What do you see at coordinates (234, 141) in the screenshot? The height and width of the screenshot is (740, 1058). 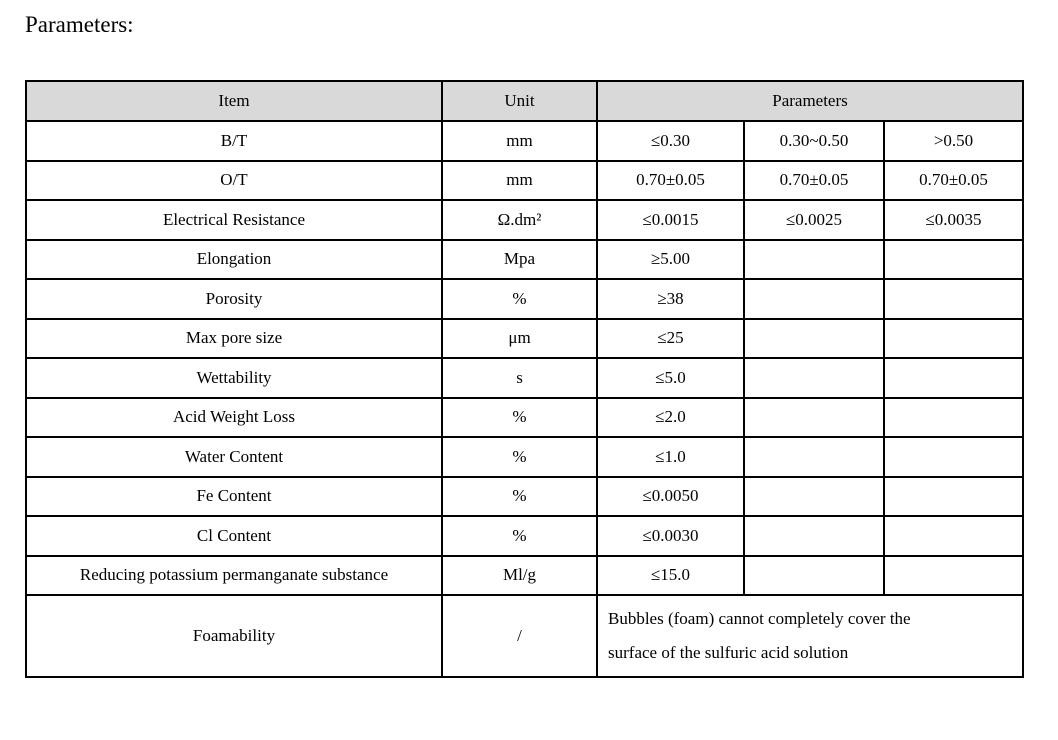 I see `item-cell: B/T` at bounding box center [234, 141].